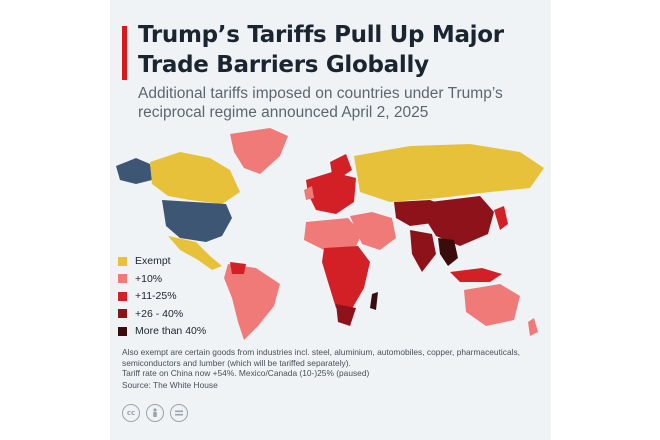 This screenshot has width=660, height=440. Describe the element at coordinates (374, 301) in the screenshot. I see `map-region-madagascar` at that location.